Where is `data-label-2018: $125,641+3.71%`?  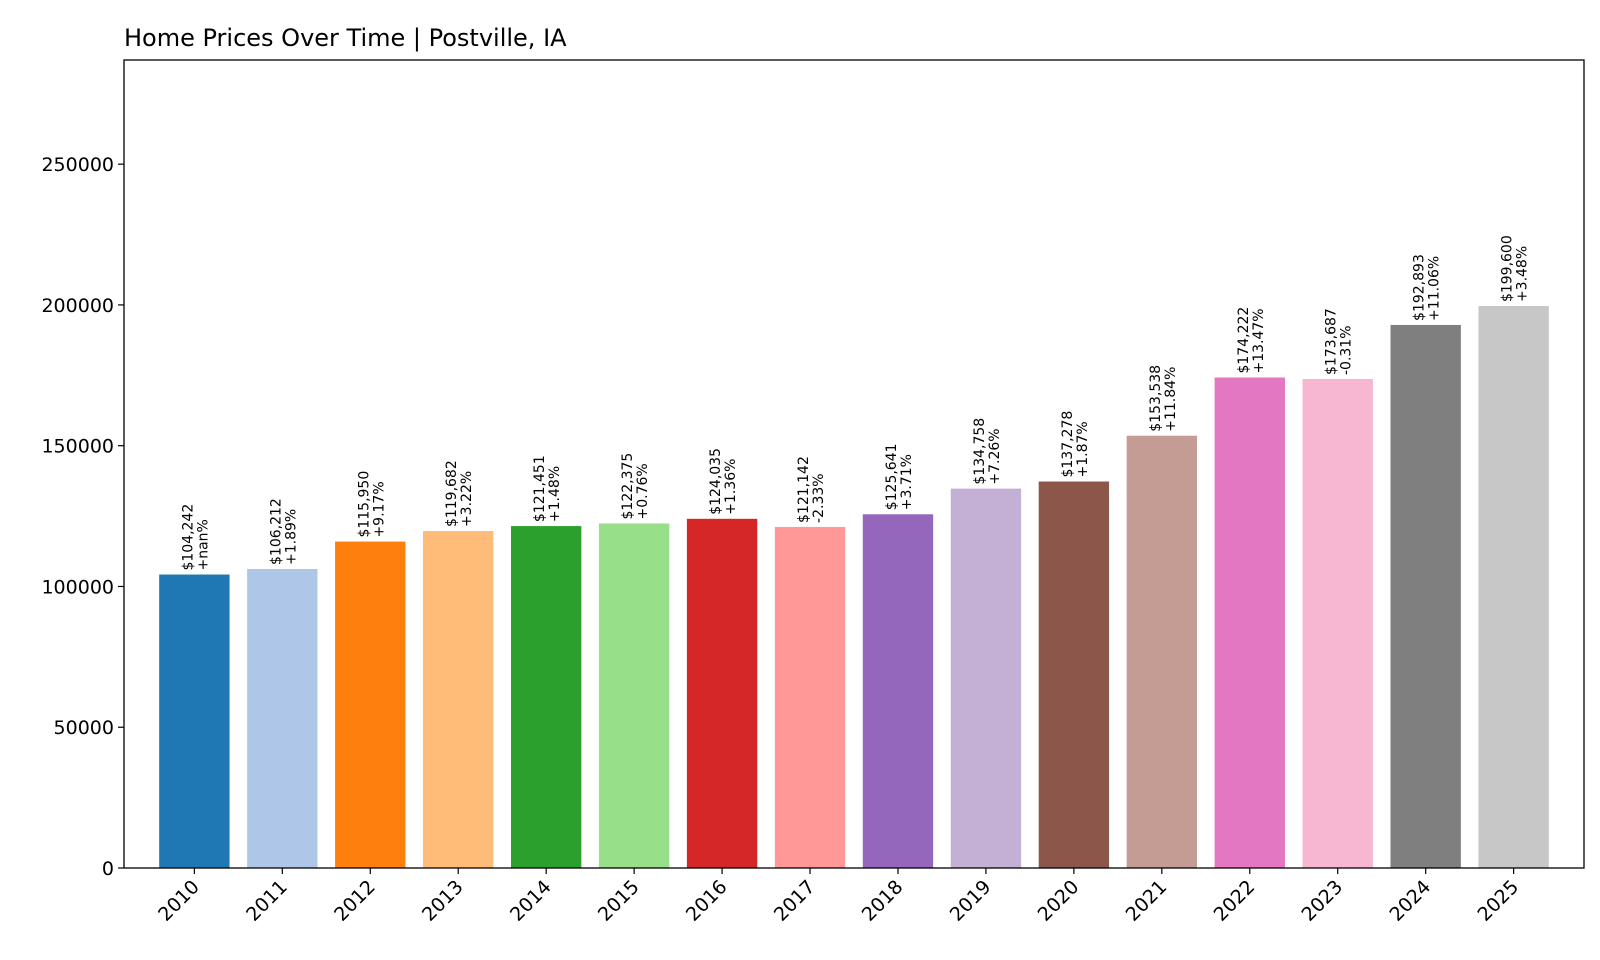 data-label-2018: $125,641+3.71% is located at coordinates (899, 476).